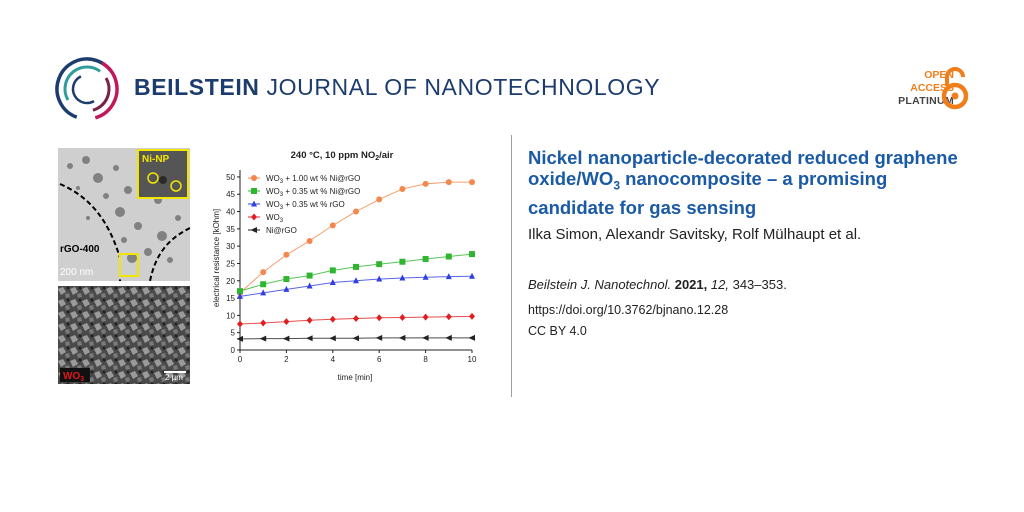 The height and width of the screenshot is (512, 1024). I want to click on x-tick-label: 8, so click(425, 359).